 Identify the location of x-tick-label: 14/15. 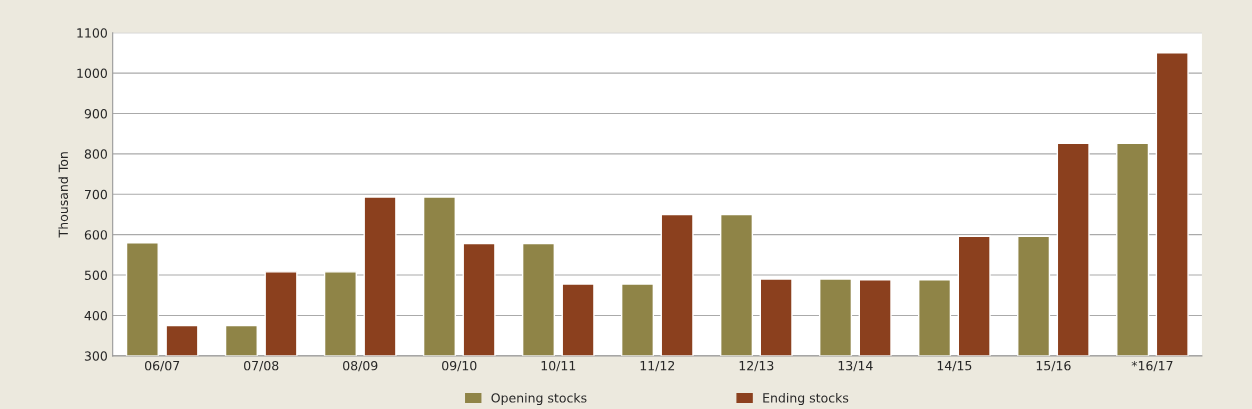
(954, 366).